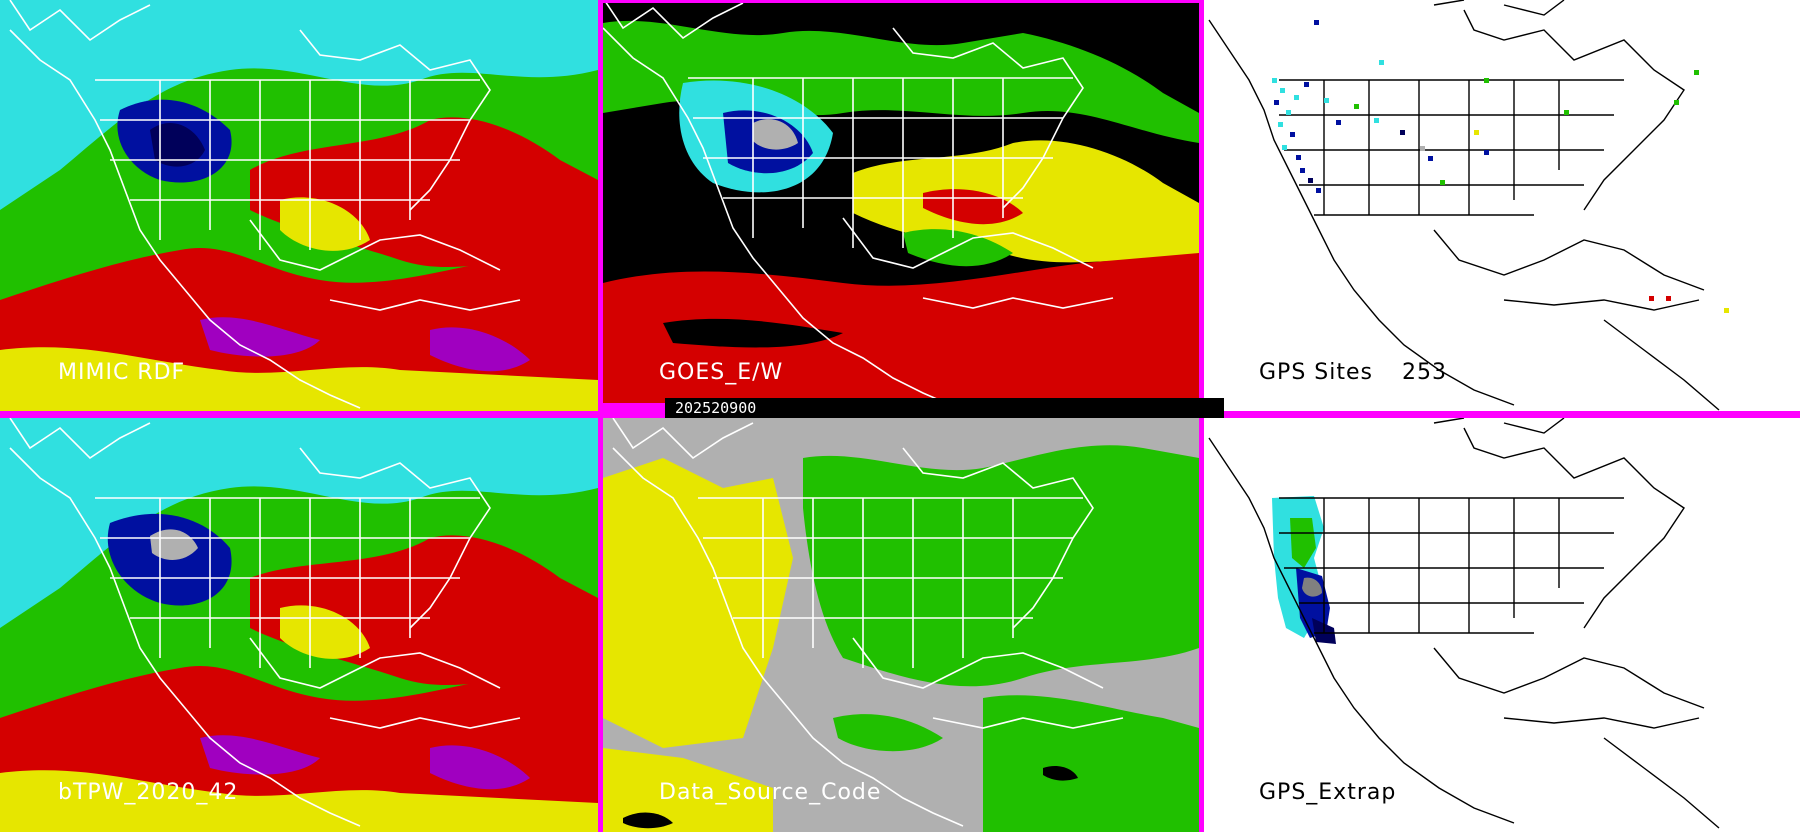 The image size is (1800, 832). I want to click on panel-label-goes-ew: GOES_E/W, so click(721, 372).